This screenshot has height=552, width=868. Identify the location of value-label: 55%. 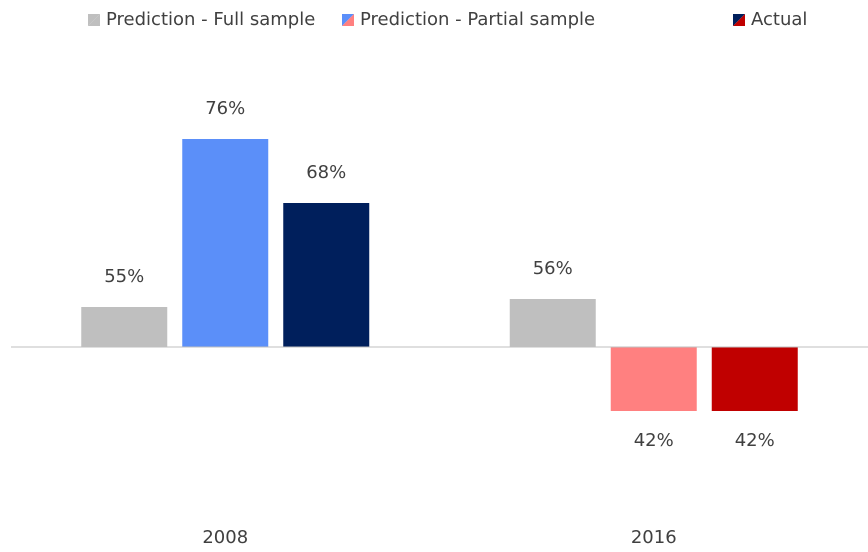
(124, 276).